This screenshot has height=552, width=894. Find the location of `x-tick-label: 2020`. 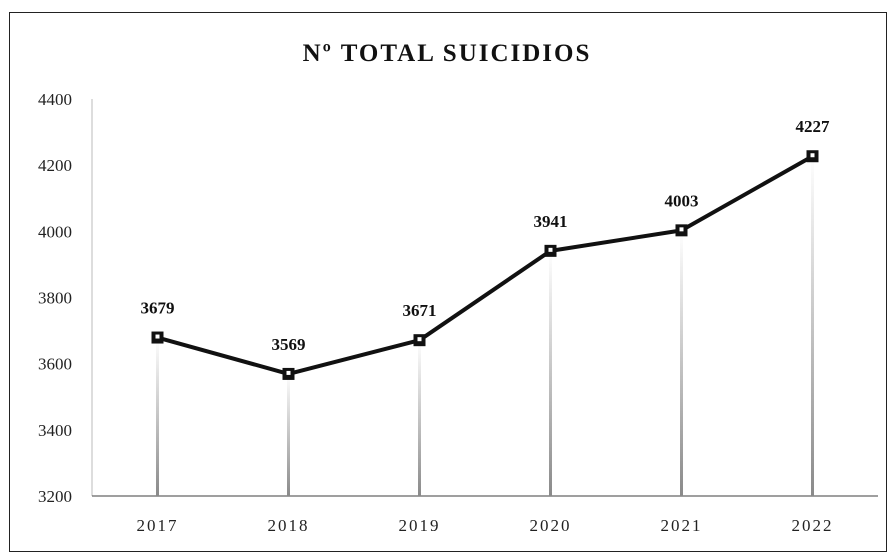

x-tick-label: 2020 is located at coordinates (551, 525).